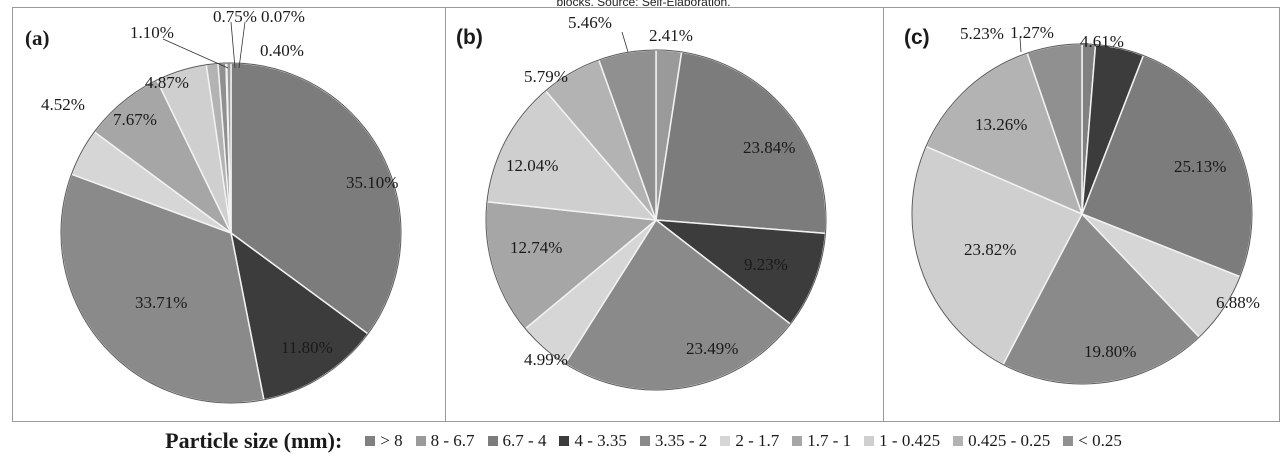 Image resolution: width=1287 pixels, height=454 pixels. What do you see at coordinates (681, 440) in the screenshot?
I see `legend-label: 3.35 - 2` at bounding box center [681, 440].